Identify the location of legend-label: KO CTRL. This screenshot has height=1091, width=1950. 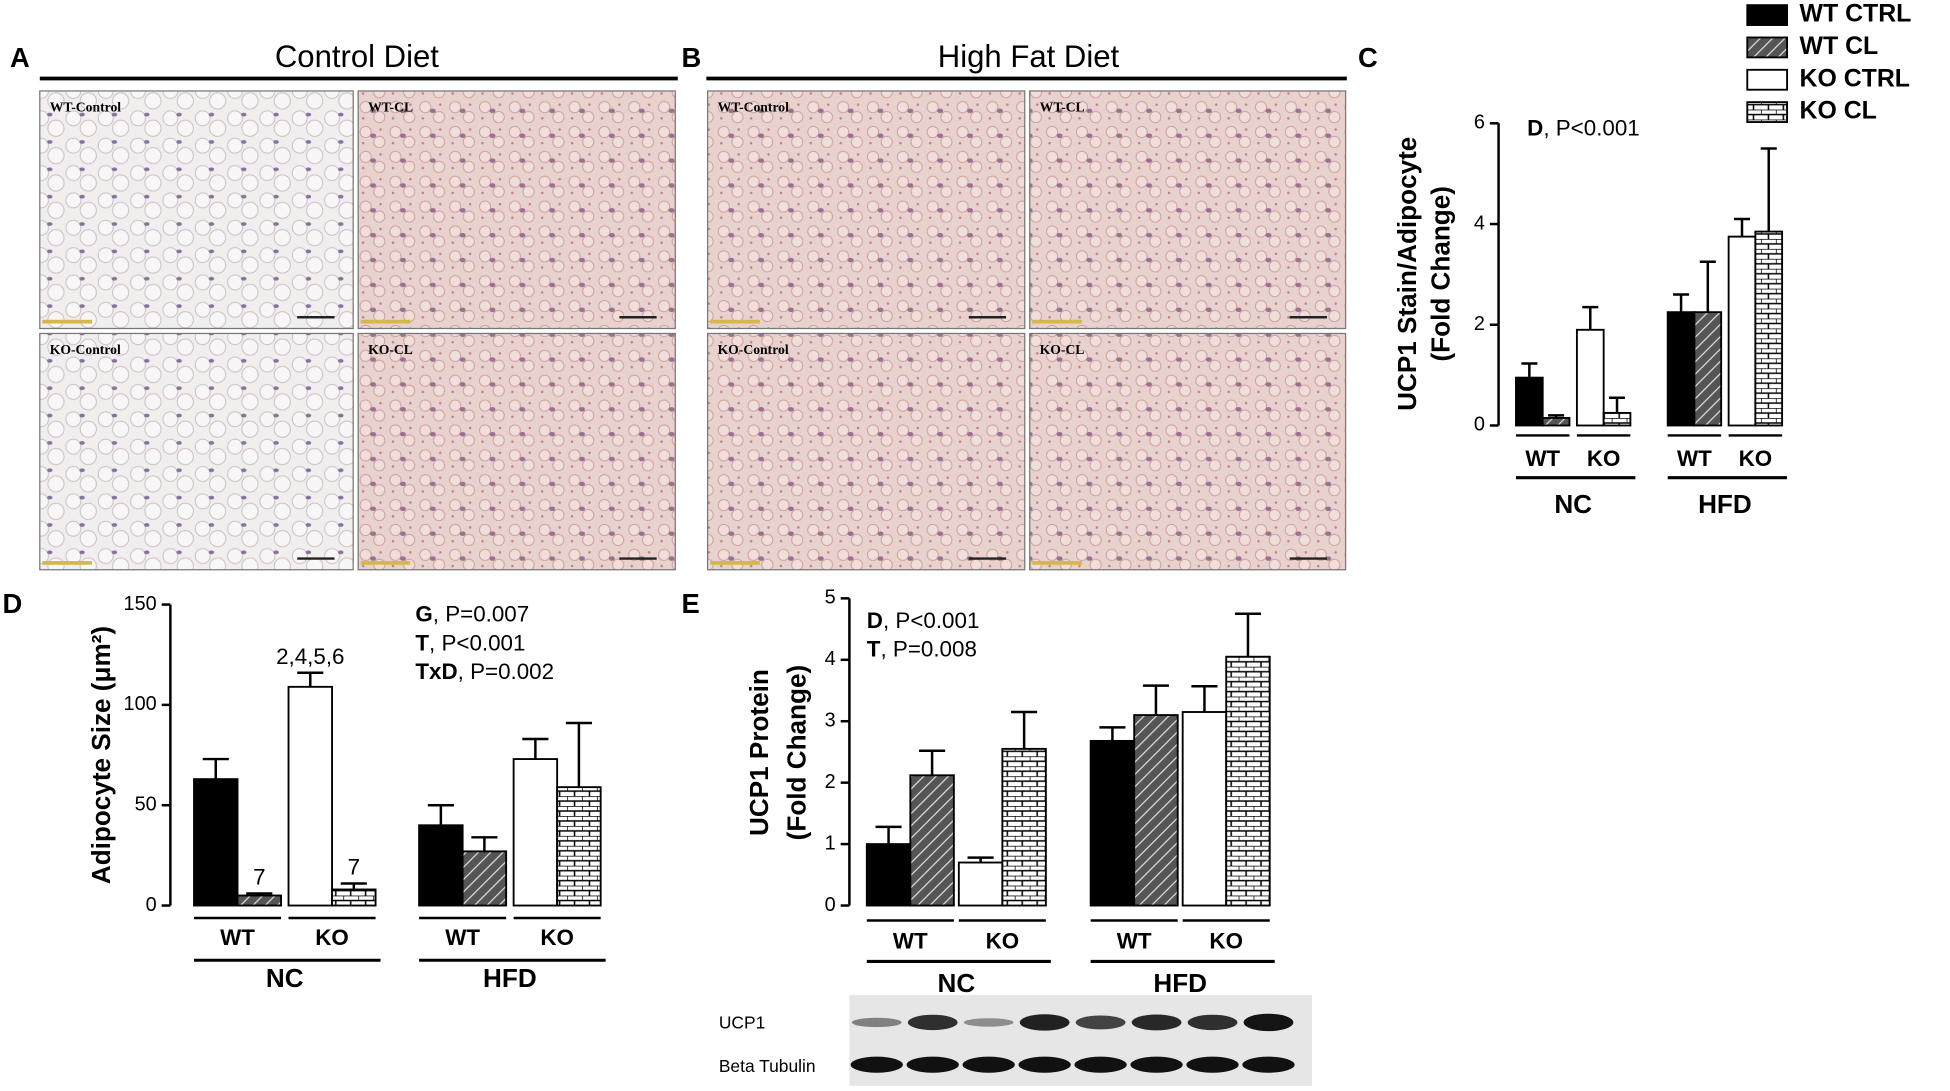
(1855, 78).